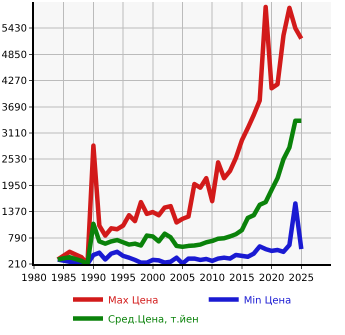  Describe the element at coordinates (242, 278) in the screenshot. I see `x-tick-label: 2015` at that location.